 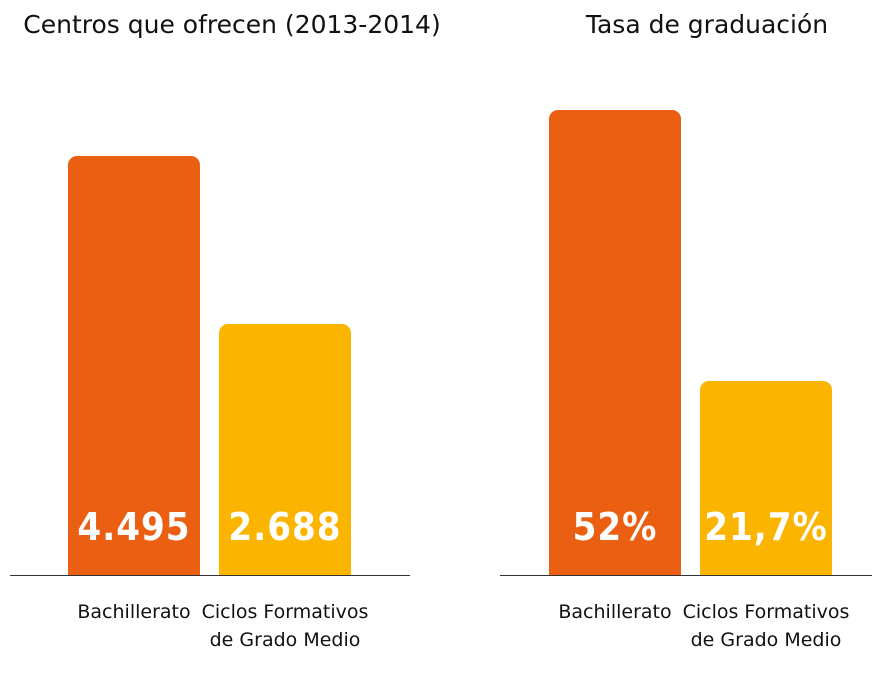 I want to click on chart-title: Tasa de graduación, so click(x=707, y=24).